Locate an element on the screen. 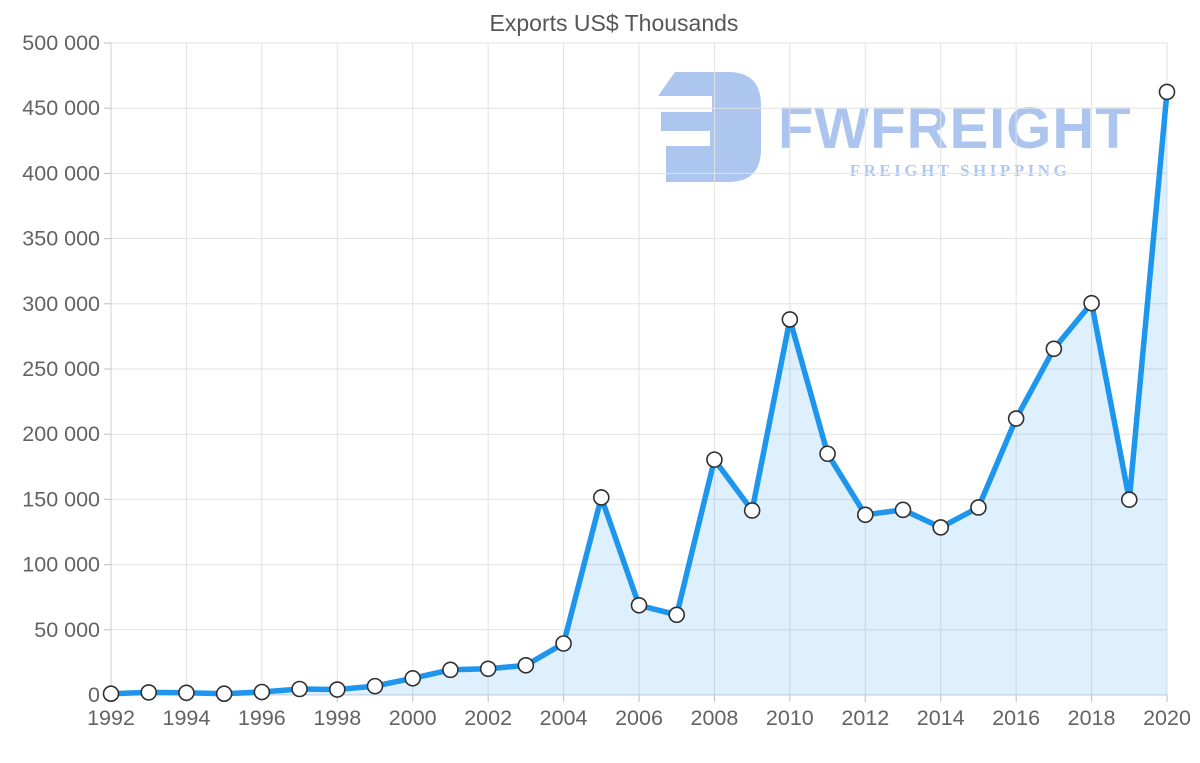  y-axis-label: 200 000 is located at coordinates (61, 434).